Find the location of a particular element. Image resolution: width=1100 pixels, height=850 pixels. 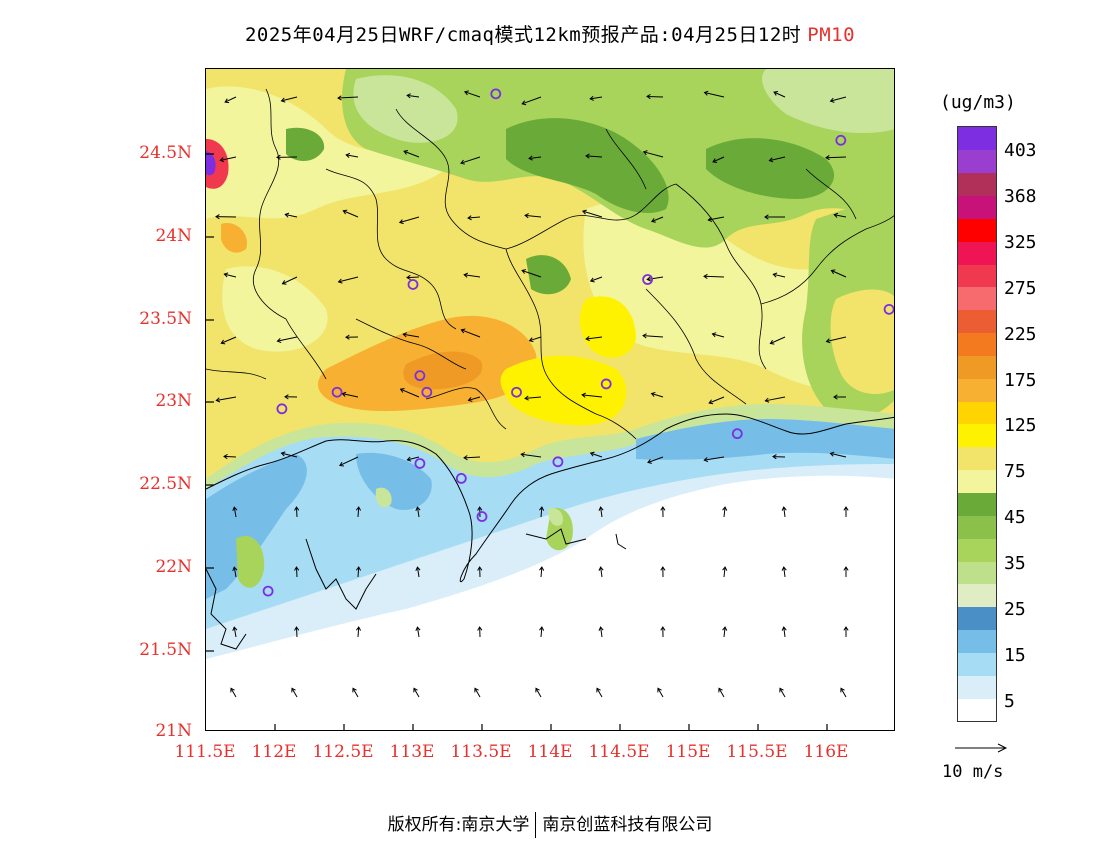

lon-label: 115.5E is located at coordinates (757, 752).